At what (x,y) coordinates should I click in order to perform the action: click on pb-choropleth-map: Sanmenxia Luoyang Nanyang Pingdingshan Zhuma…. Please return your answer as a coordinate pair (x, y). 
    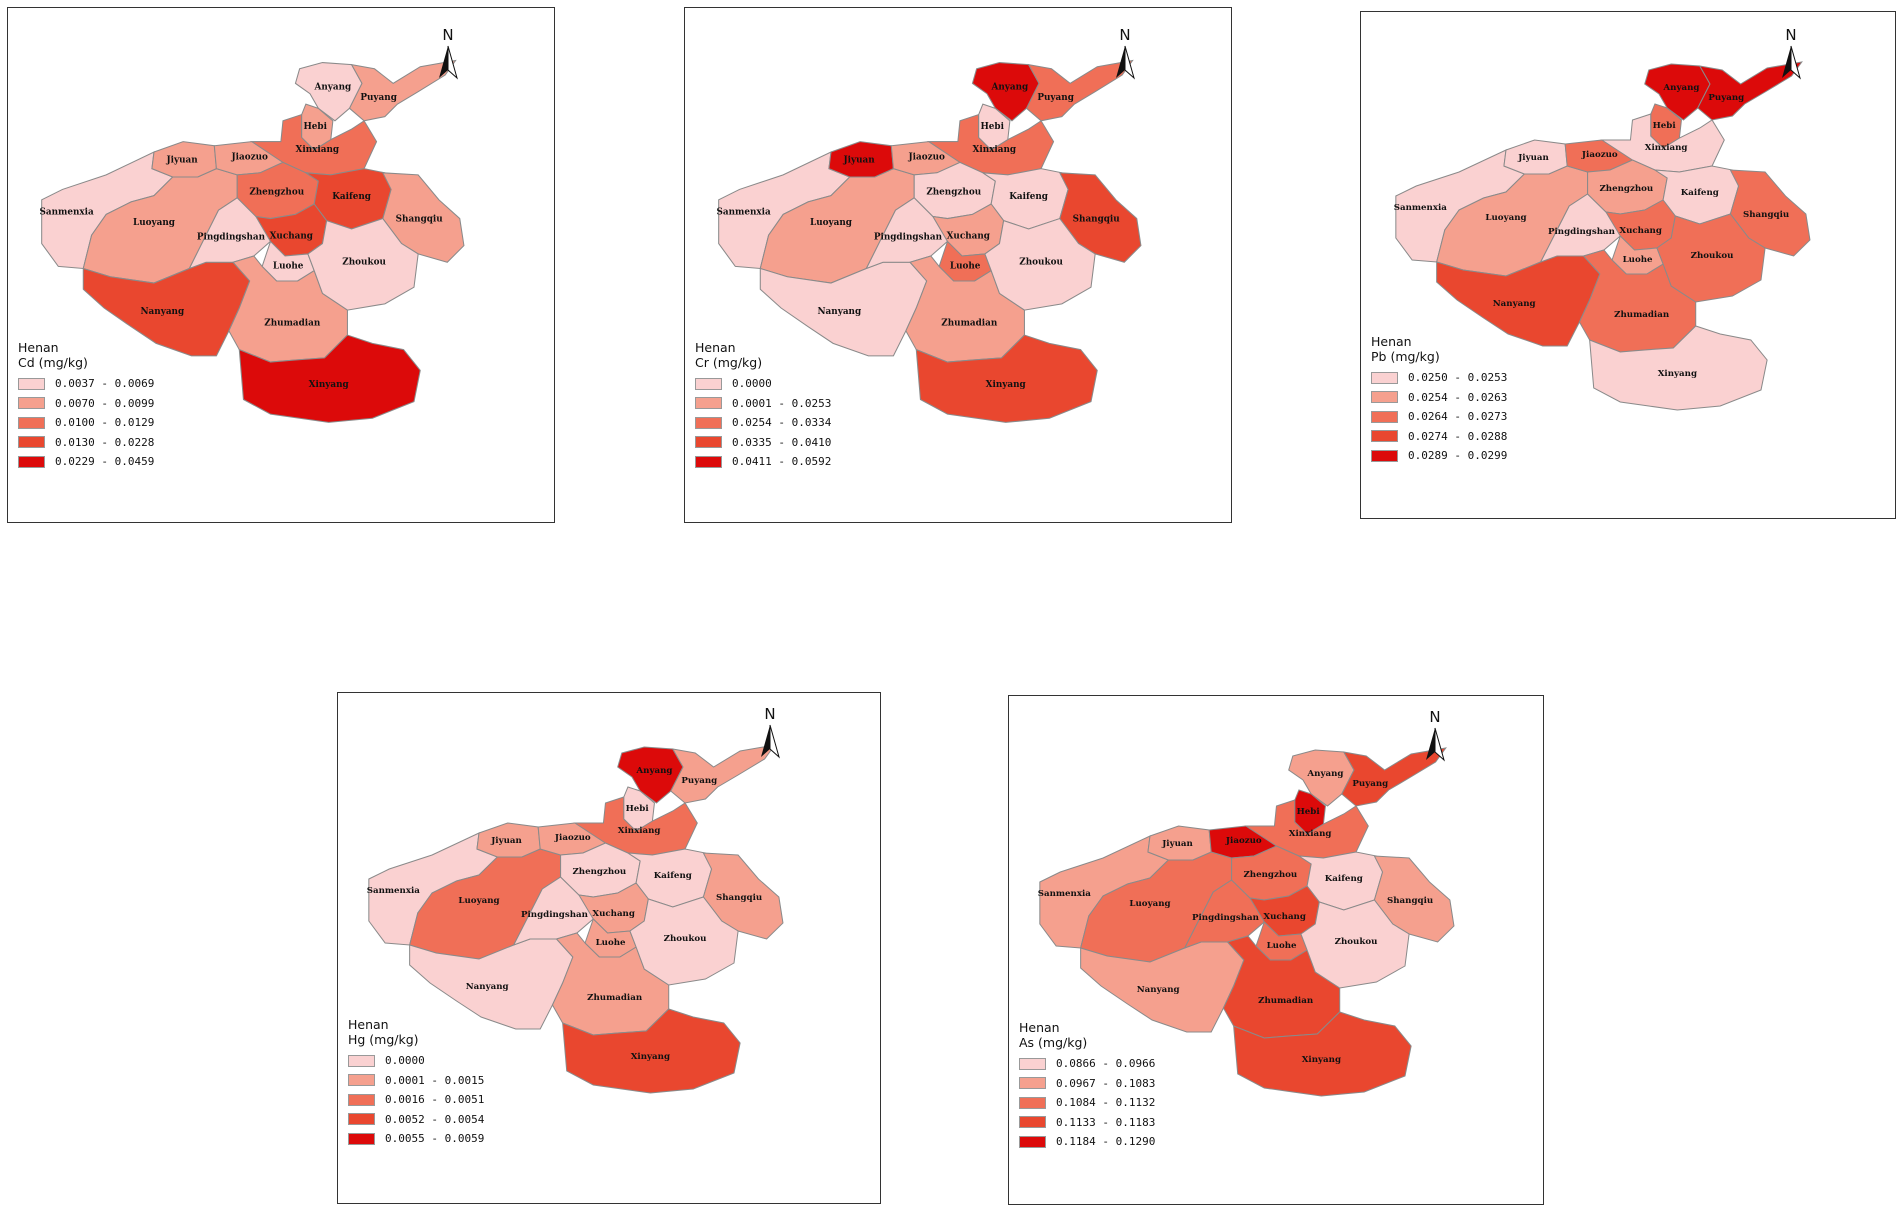
    Looking at the image, I should click on (1602, 218).